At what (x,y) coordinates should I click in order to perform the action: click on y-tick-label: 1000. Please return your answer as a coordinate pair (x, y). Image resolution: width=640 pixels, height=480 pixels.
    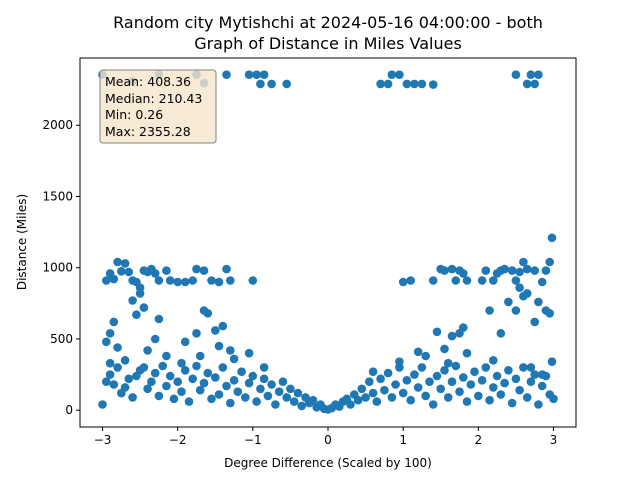
    Looking at the image, I should click on (57, 268).